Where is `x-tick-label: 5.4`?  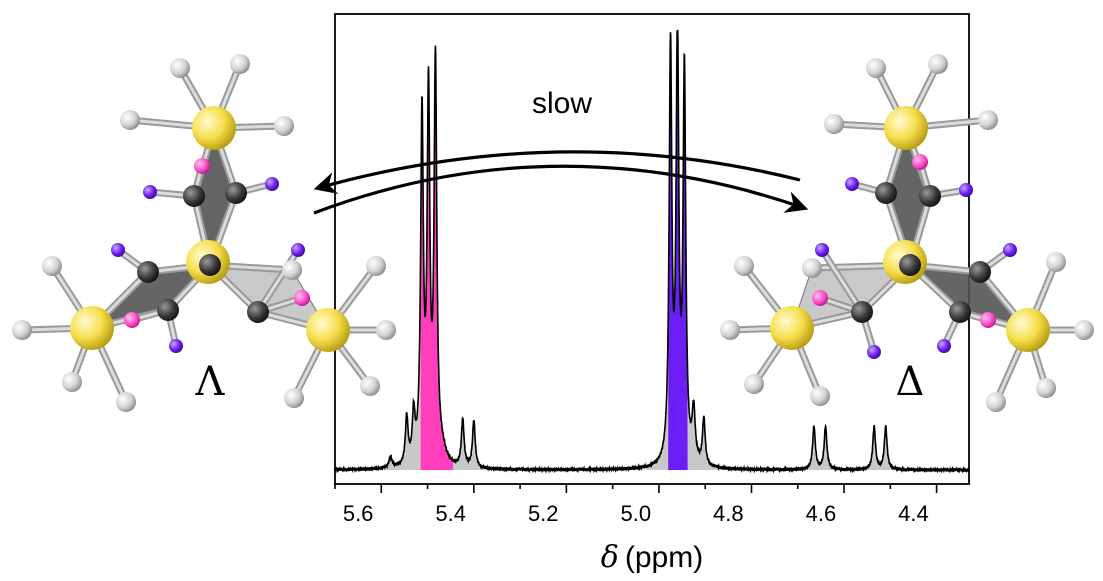 x-tick-label: 5.4 is located at coordinates (450, 513).